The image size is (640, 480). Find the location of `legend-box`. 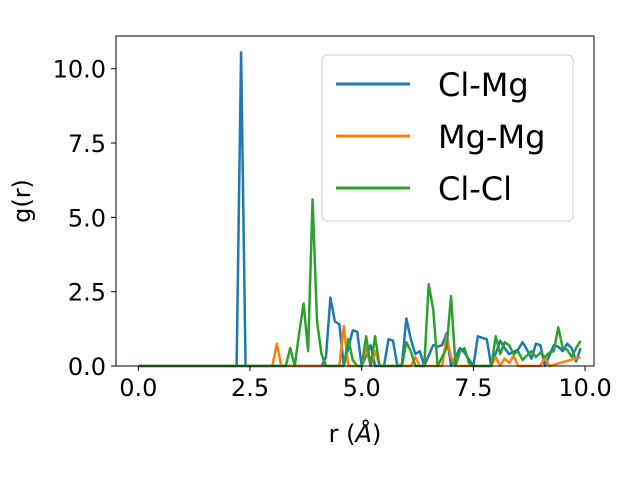

legend-box is located at coordinates (447, 138).